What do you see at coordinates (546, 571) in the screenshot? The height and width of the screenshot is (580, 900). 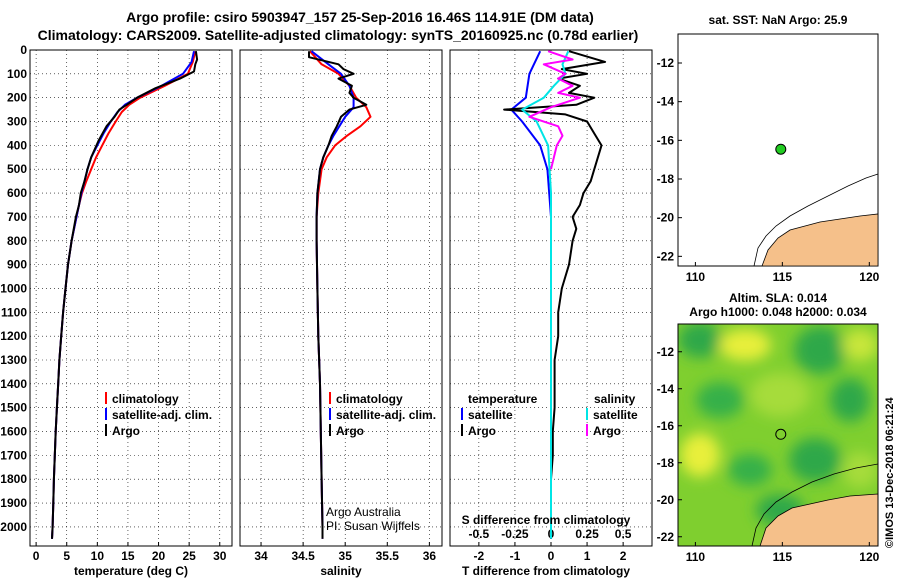 I see `t-difference-xlabel: T difference from climatology` at bounding box center [546, 571].